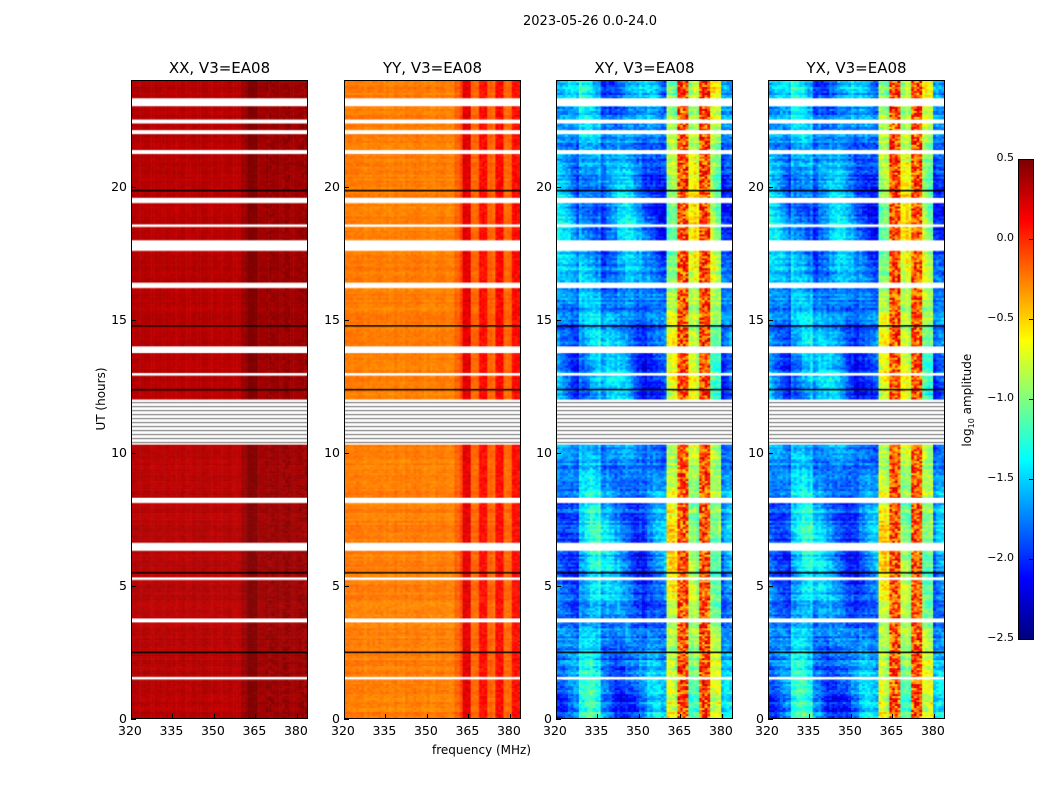 Image resolution: width=1050 pixels, height=800 pixels. Describe the element at coordinates (1005, 237) in the screenshot. I see `colorbar-tick-label: 0.0` at that location.